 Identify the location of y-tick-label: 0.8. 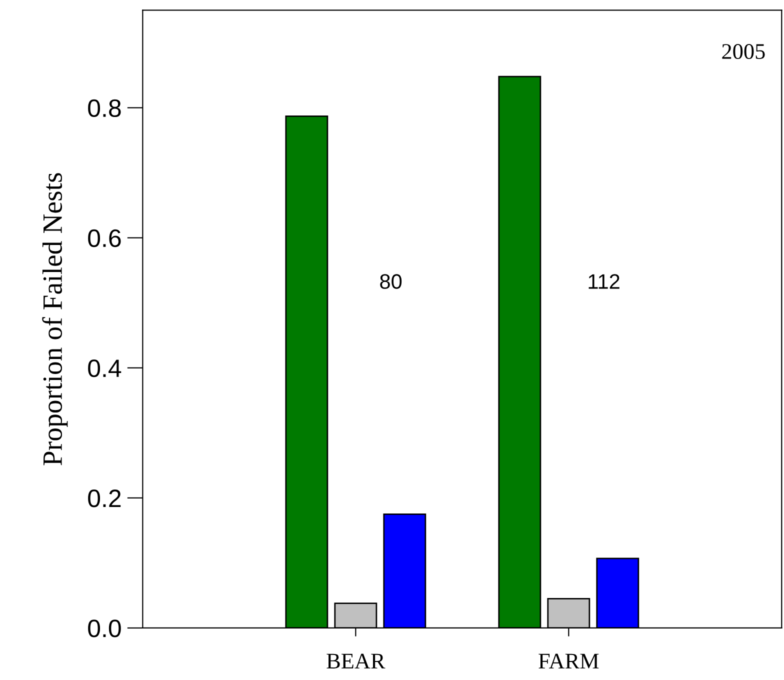
(104, 108).